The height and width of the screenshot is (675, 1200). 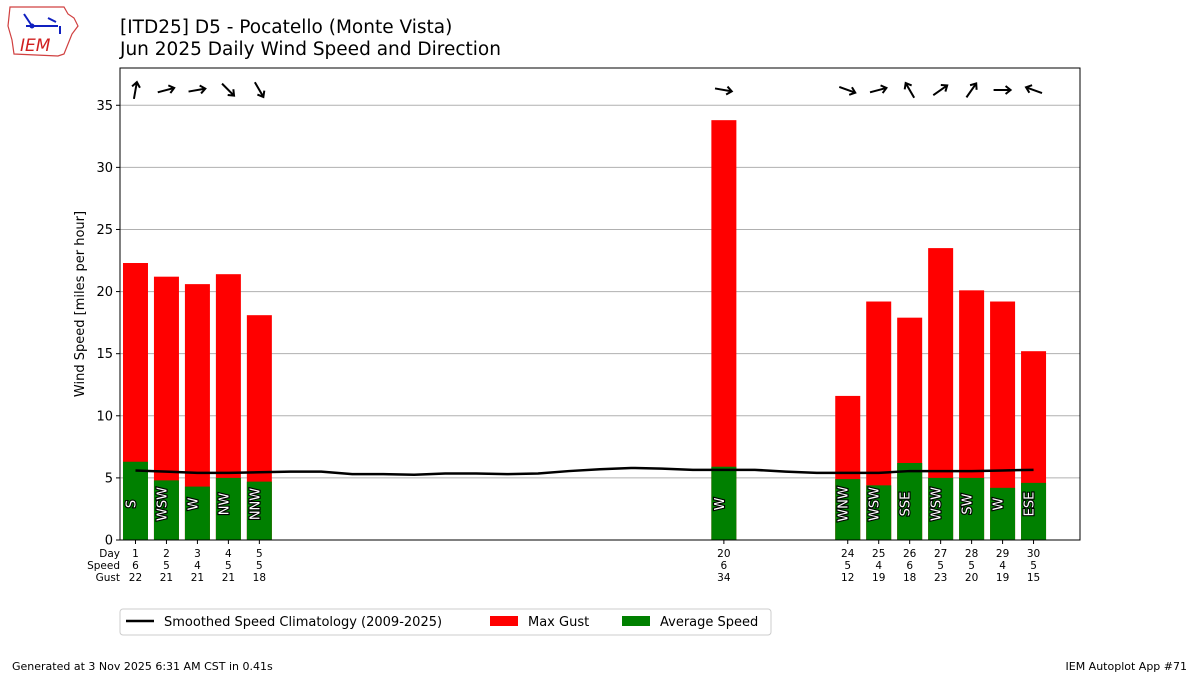 I want to click on legend-avg-swatch, so click(x=636, y=621).